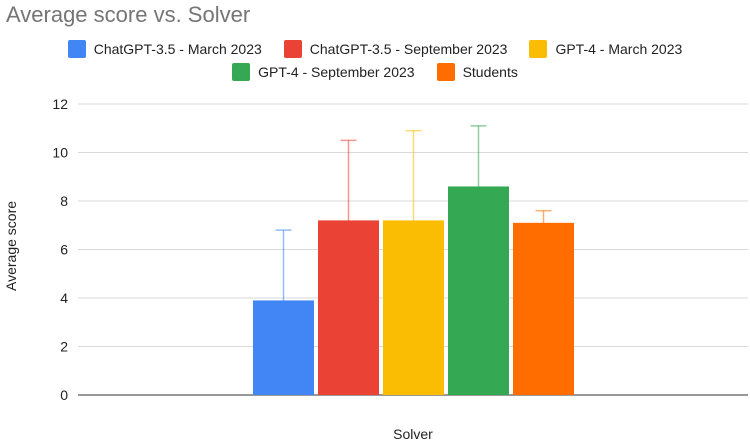 The width and height of the screenshot is (750, 442). I want to click on chart-title: Average score vs. Solver, so click(128, 14).